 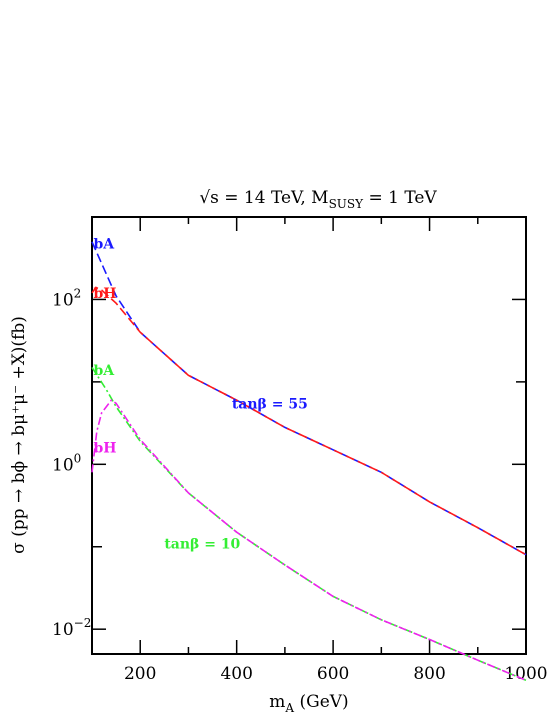 I want to click on x-tick-label: 400, so click(x=236, y=674).